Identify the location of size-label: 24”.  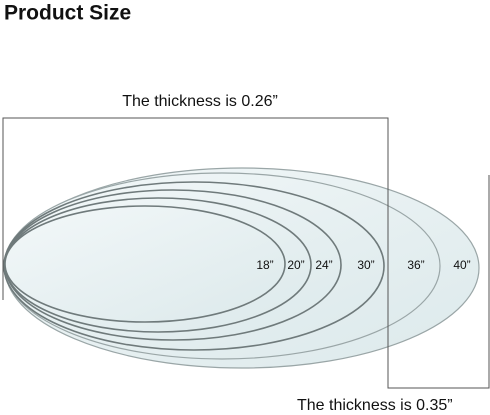
(323, 265).